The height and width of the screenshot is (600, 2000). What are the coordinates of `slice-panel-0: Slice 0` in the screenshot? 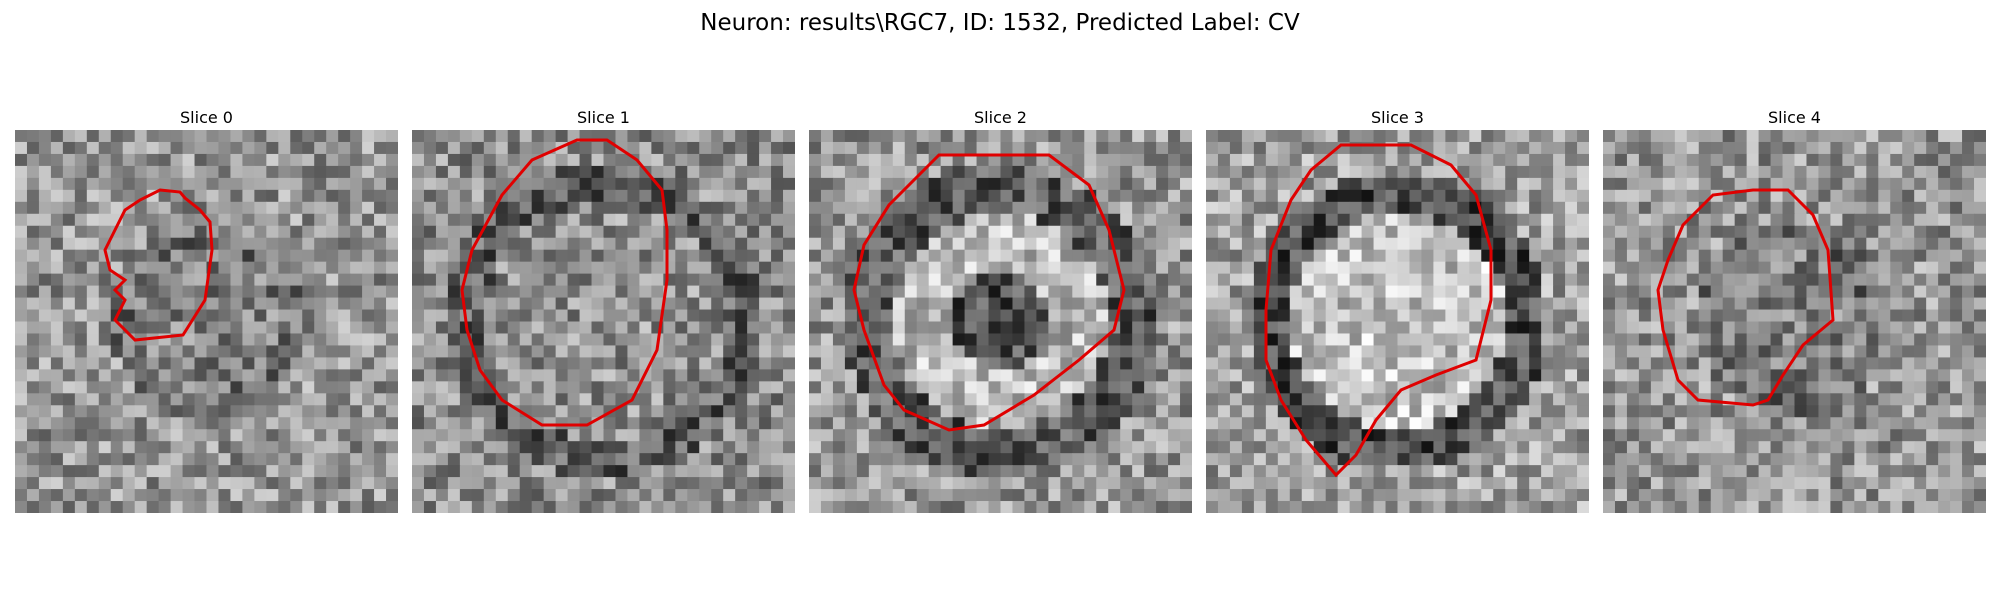 It's located at (206, 310).